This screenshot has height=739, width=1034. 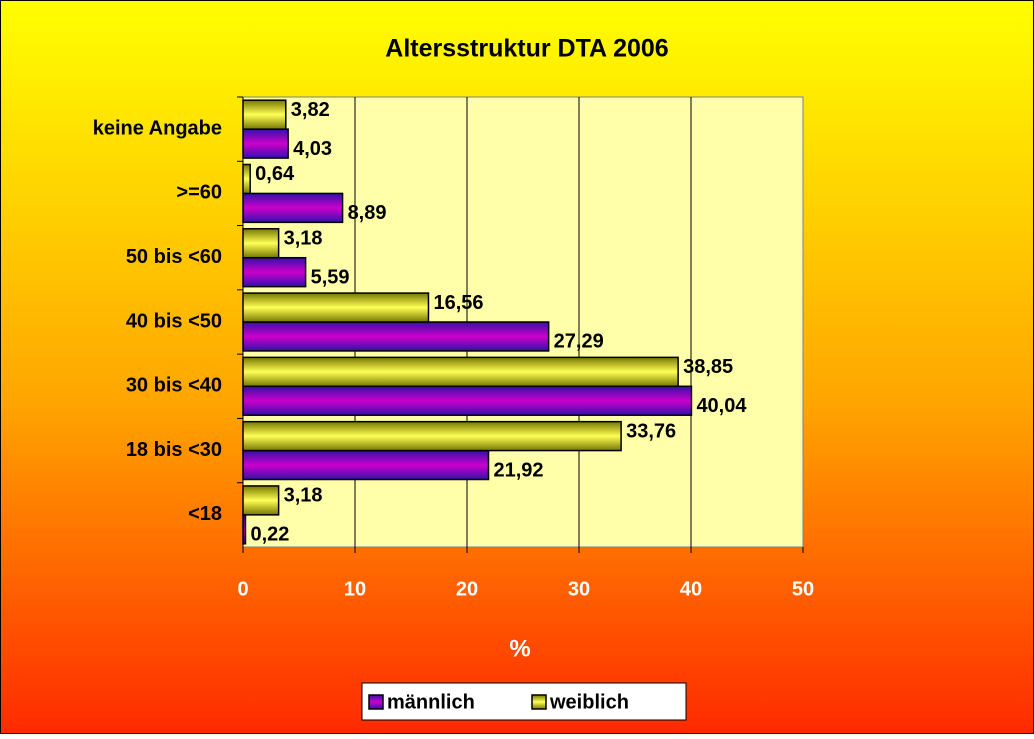 I want to click on data-label: 33,76, so click(x=651, y=431).